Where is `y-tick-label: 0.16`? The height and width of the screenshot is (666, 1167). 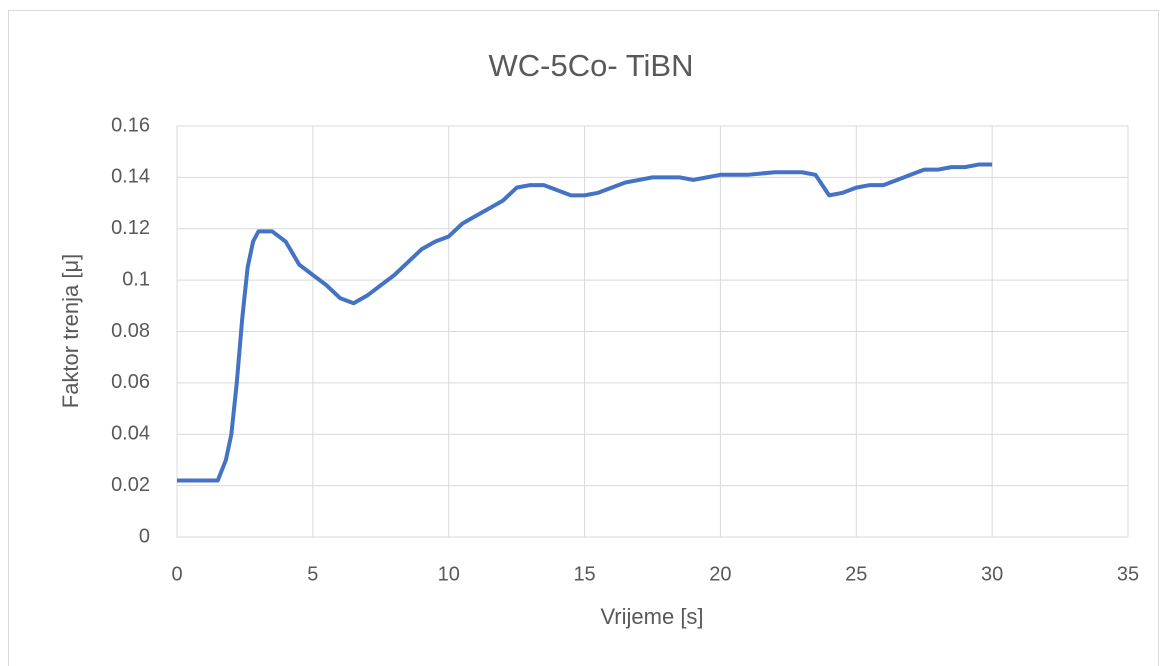
y-tick-label: 0.16 is located at coordinates (130, 125).